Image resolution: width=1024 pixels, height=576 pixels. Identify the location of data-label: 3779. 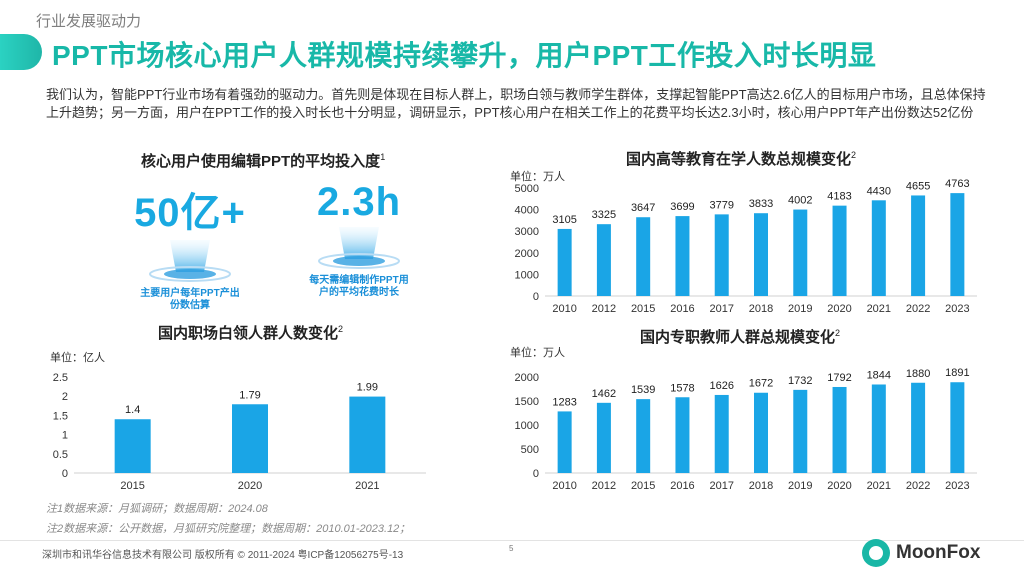
(721, 205).